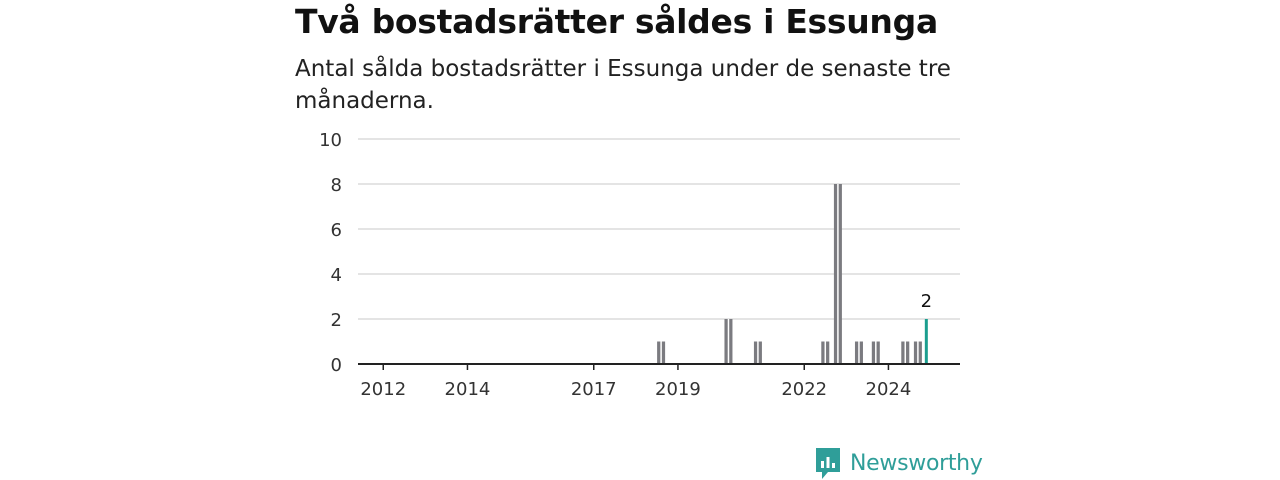 The height and width of the screenshot is (480, 1280). Describe the element at coordinates (330, 140) in the screenshot. I see `y-tick-label: 10` at that location.